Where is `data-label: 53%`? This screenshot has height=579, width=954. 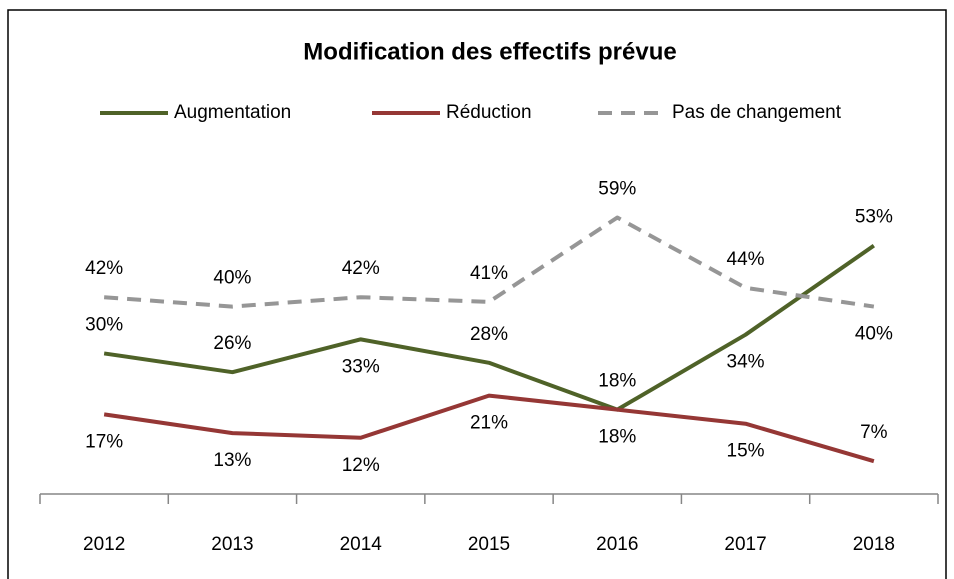 data-label: 53% is located at coordinates (874, 217).